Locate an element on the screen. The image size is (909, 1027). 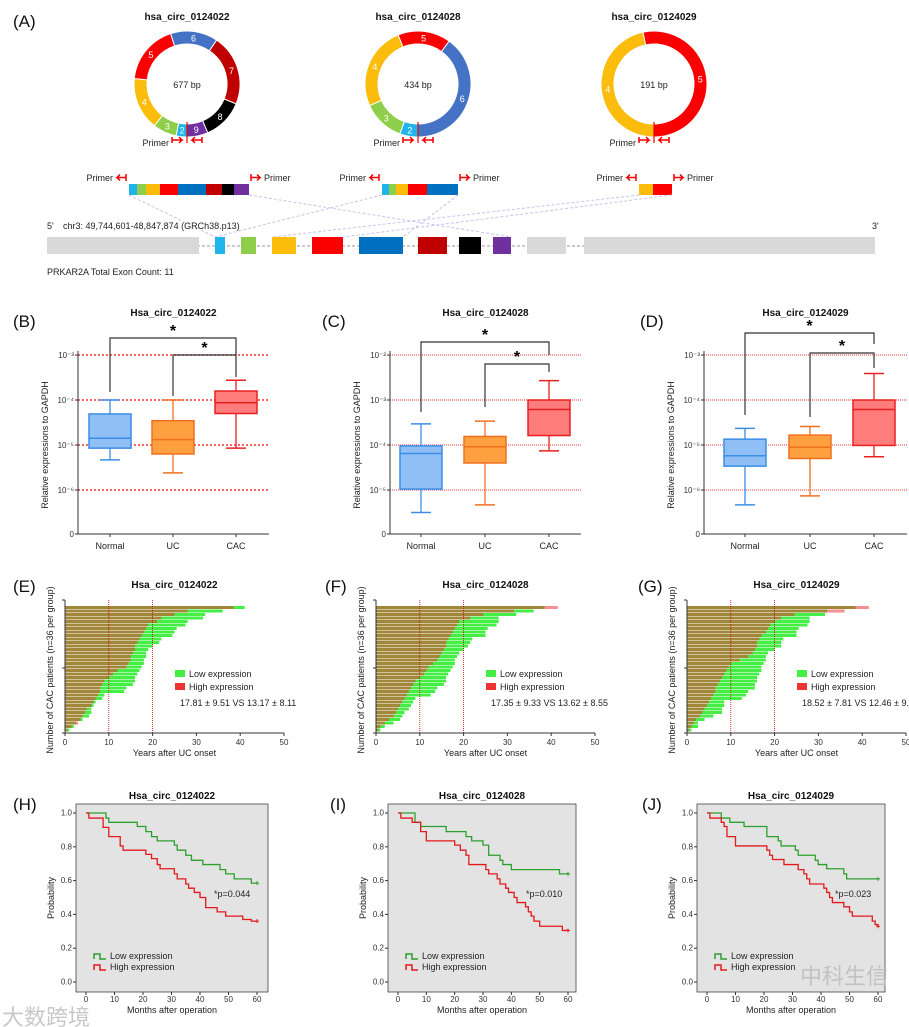
y-tick-label: 10⁻⁵ is located at coordinates (692, 445).